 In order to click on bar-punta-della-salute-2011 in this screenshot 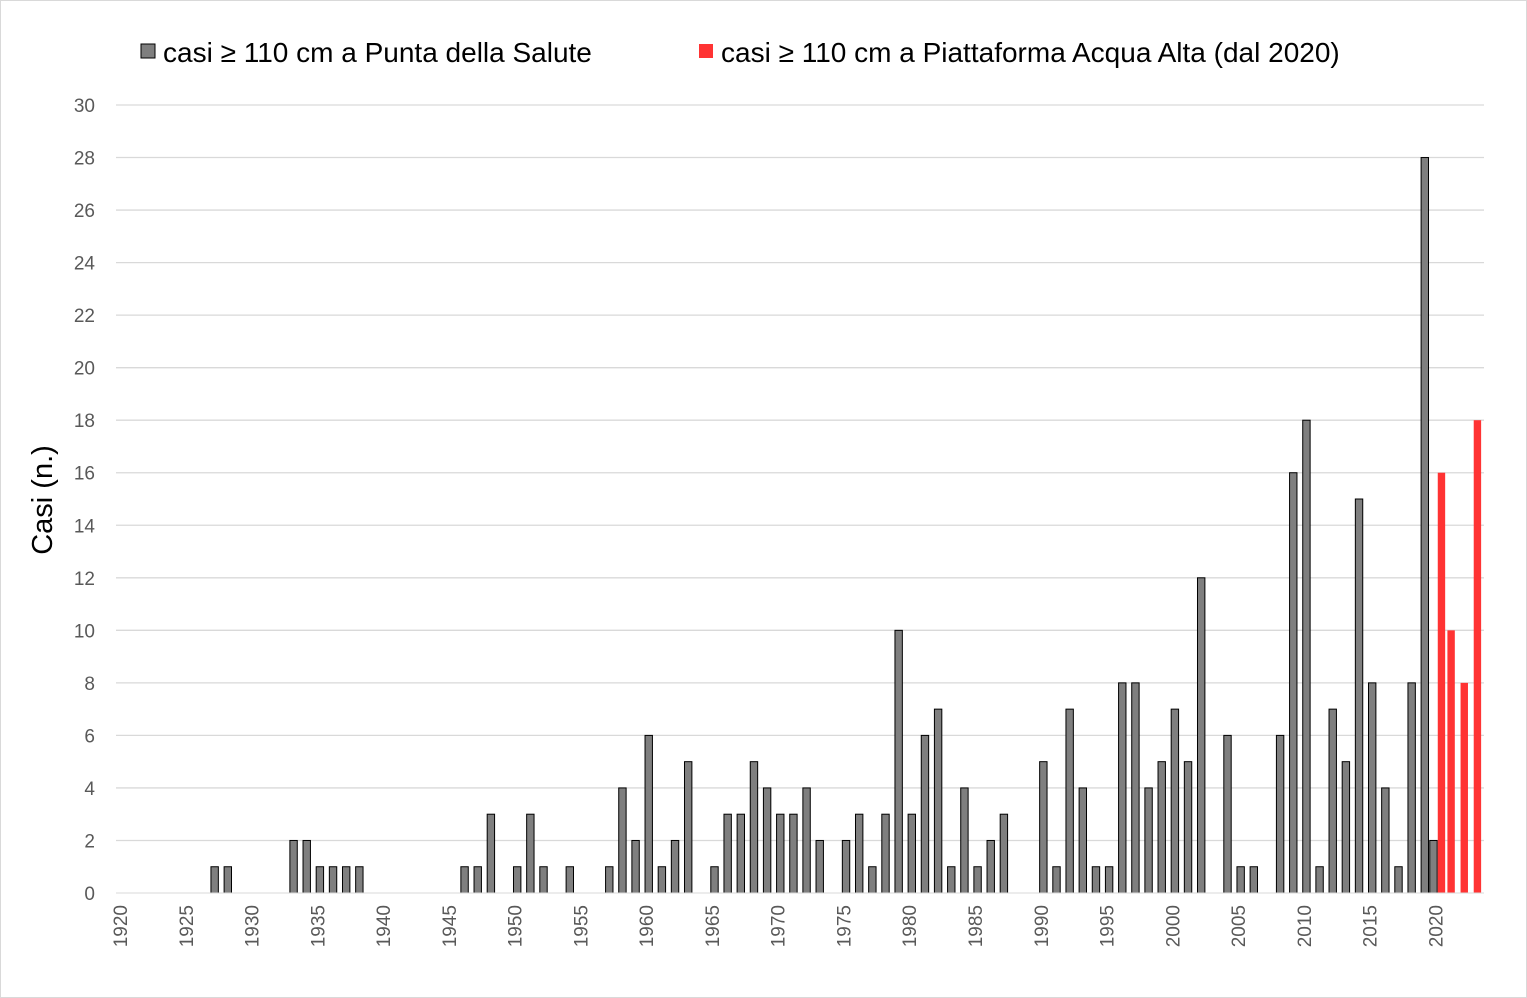, I will do `click(1319, 880)`.